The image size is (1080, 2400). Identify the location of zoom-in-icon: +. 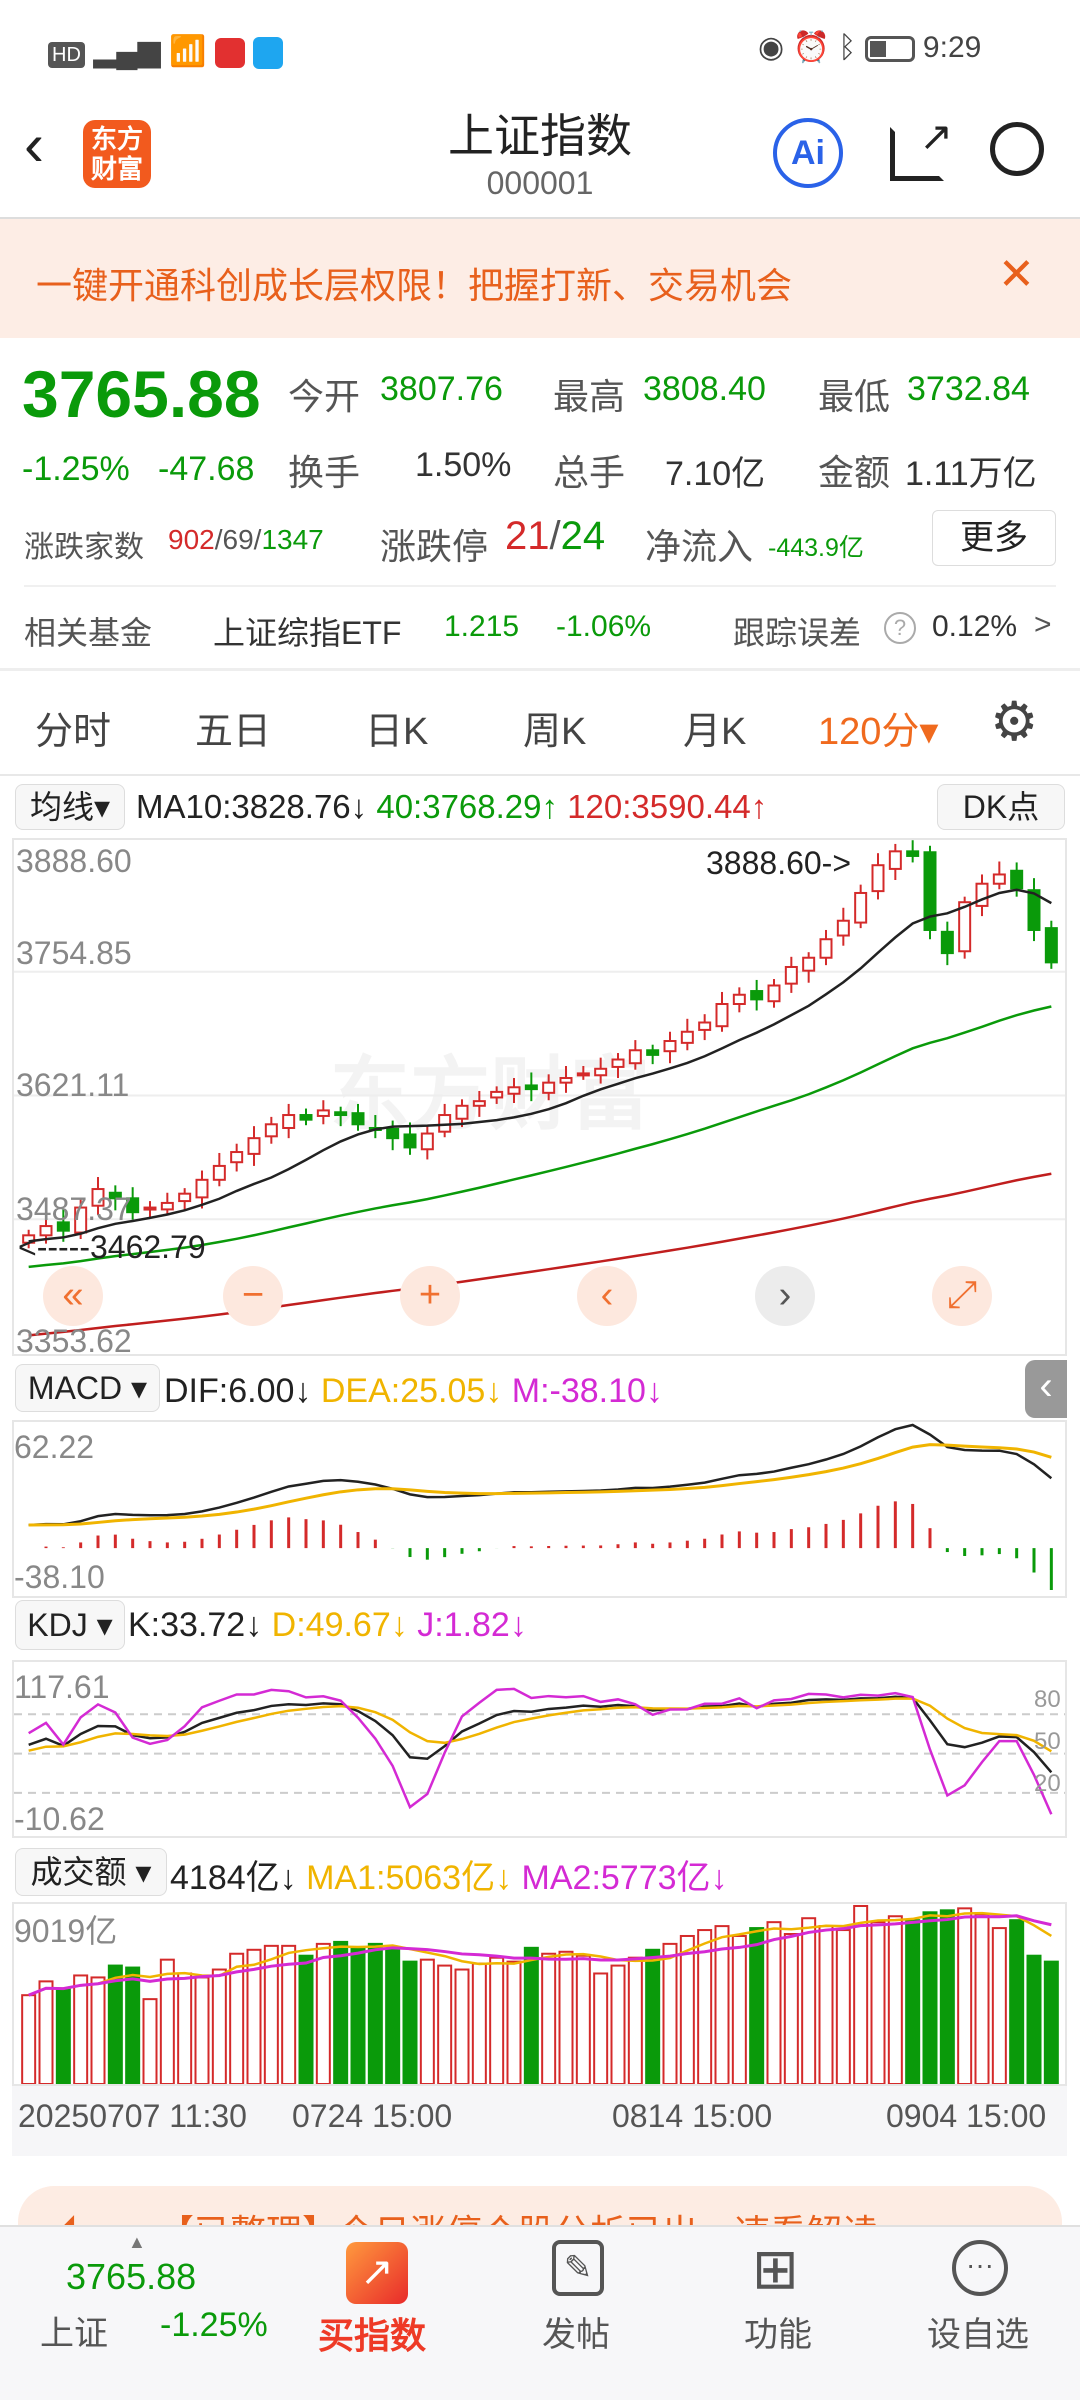
(430, 1296).